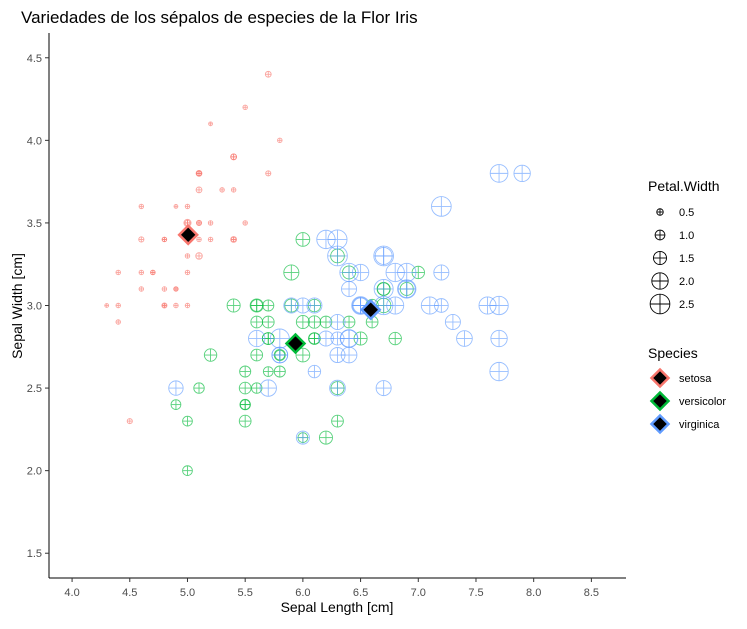 This screenshot has height=629, width=747. Describe the element at coordinates (34, 141) in the screenshot. I see `y-tick-label: 4.0` at that location.